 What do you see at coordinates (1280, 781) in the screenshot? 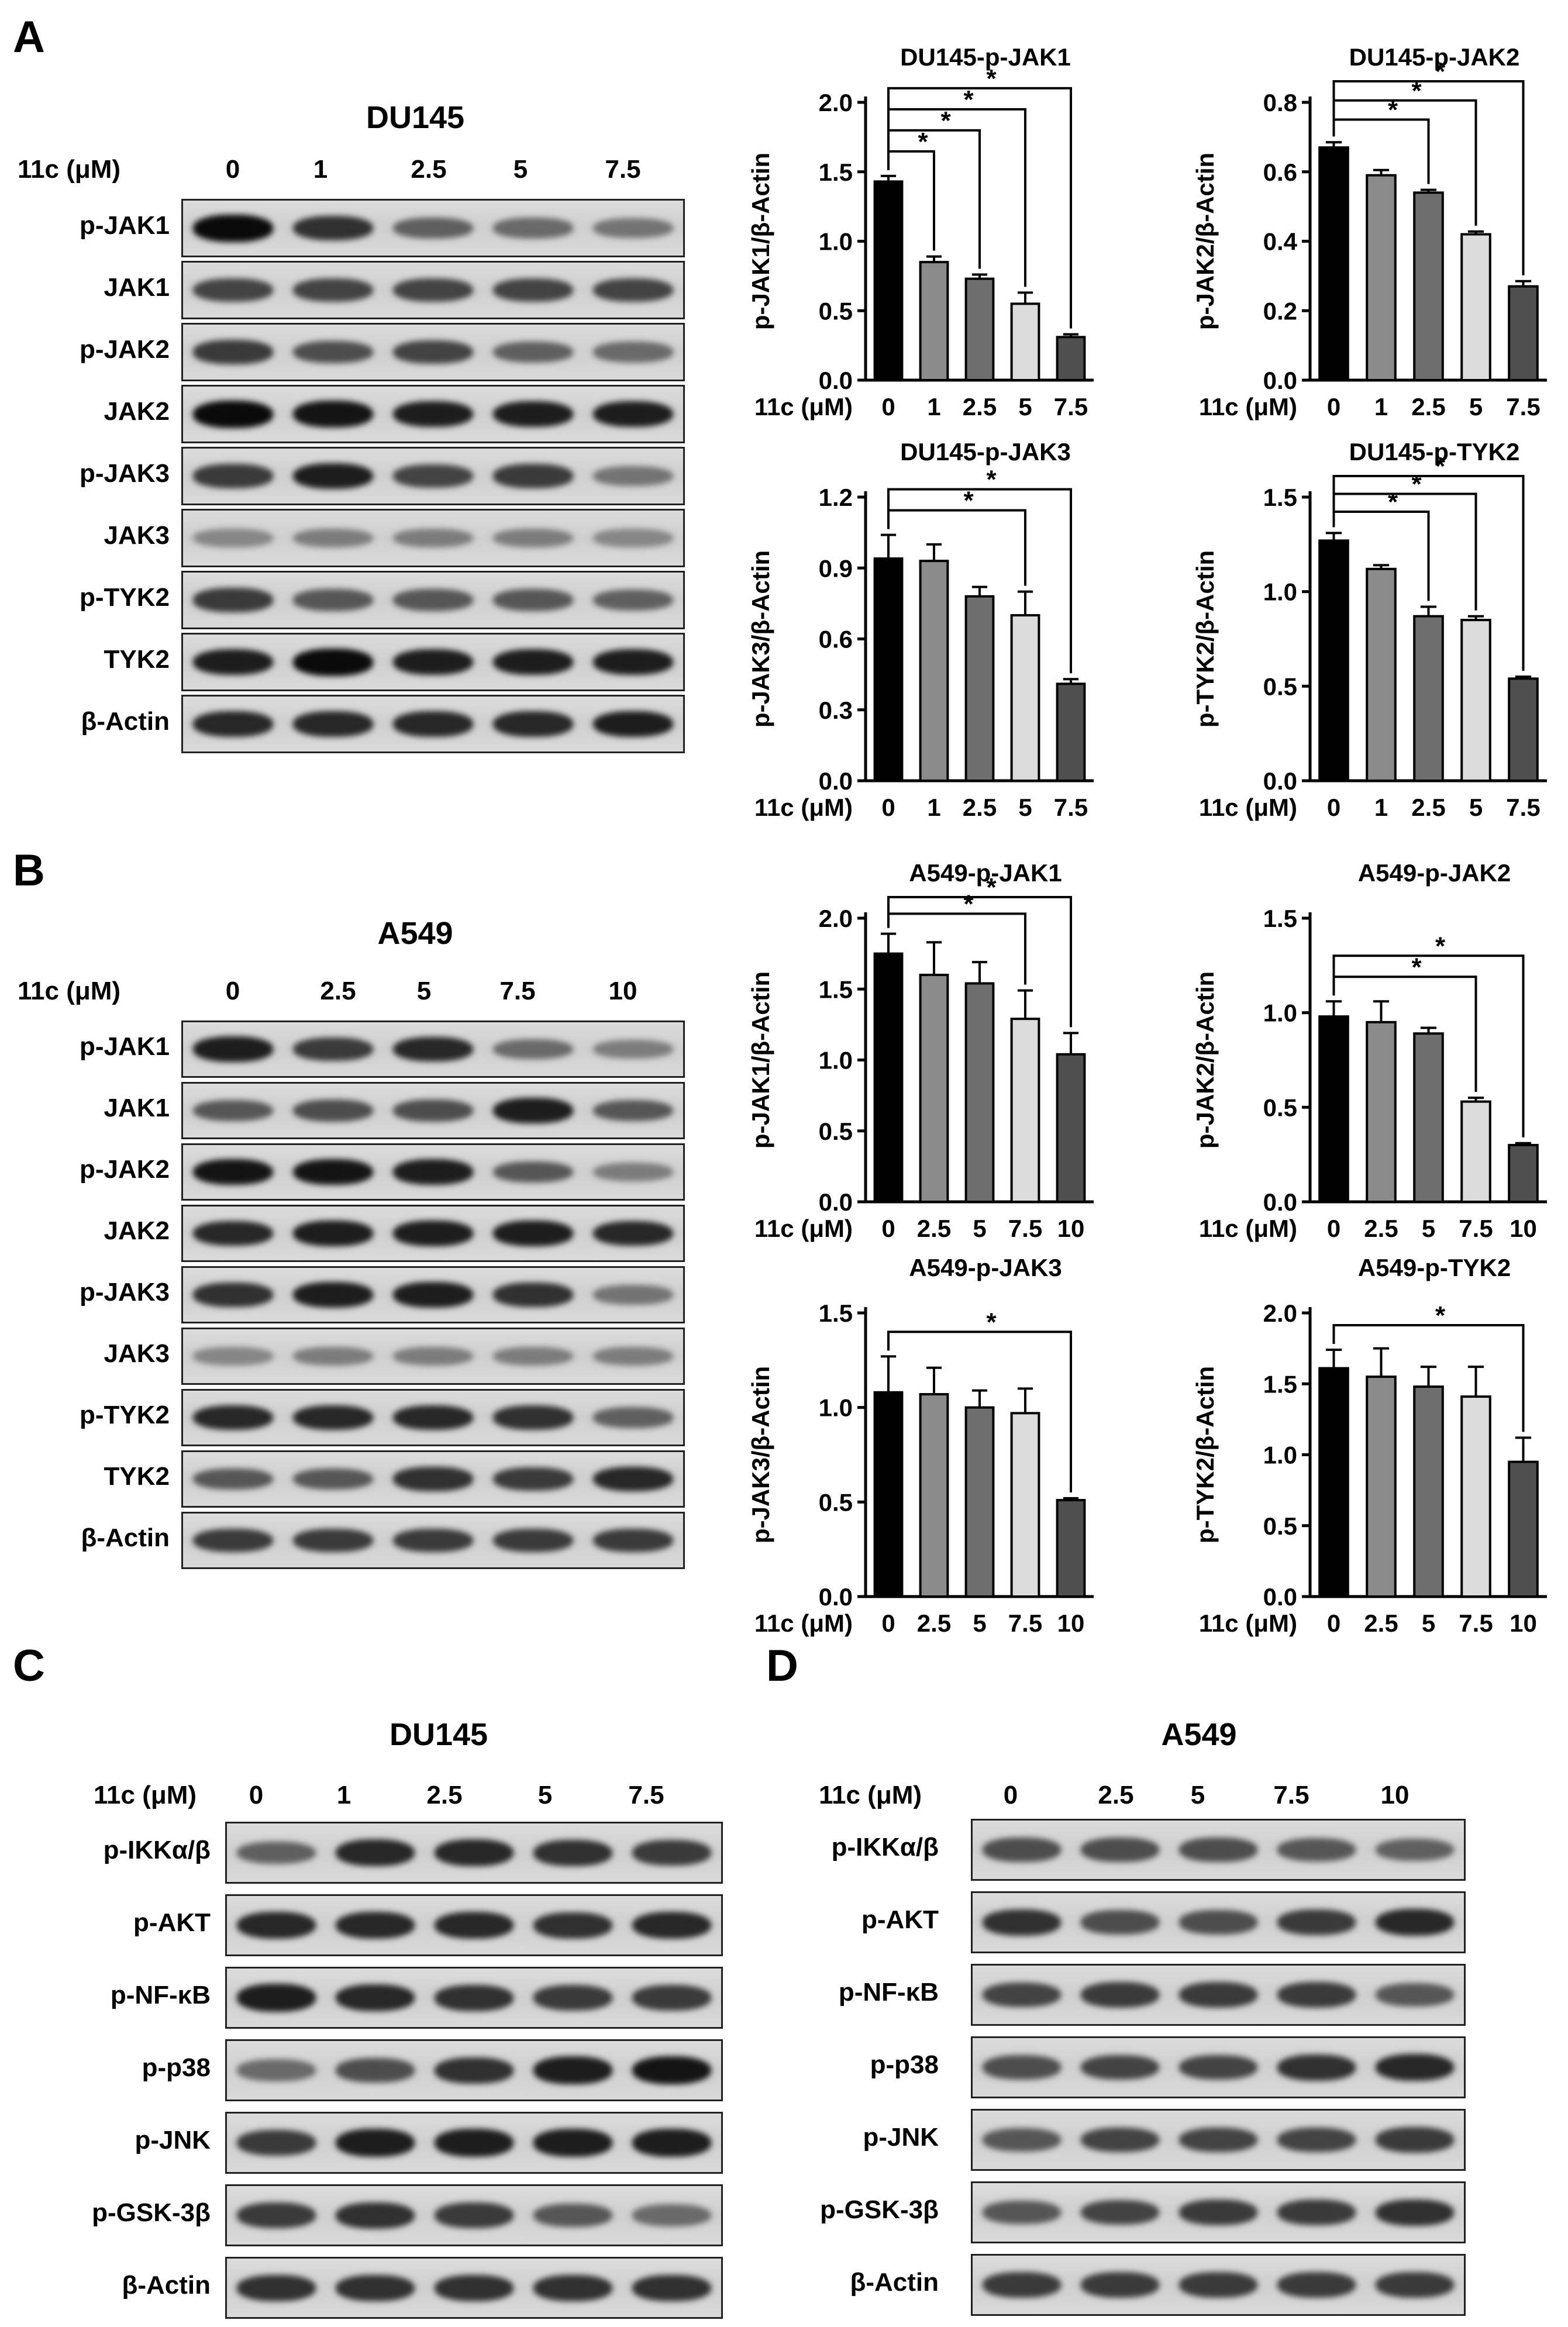
I see `y-tick-label: 0.0` at bounding box center [1280, 781].